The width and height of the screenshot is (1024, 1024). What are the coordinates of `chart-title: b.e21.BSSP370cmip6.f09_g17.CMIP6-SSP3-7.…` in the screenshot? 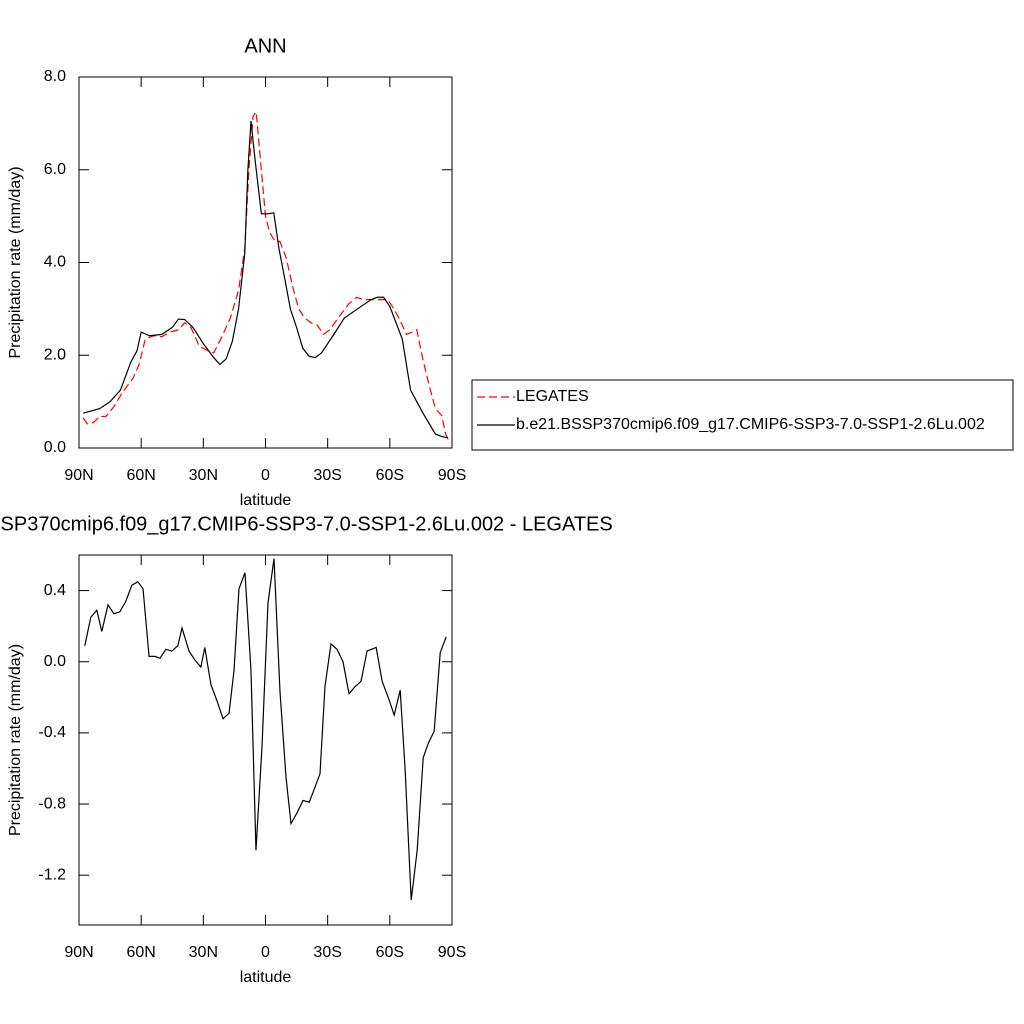 It's located at (306, 524).